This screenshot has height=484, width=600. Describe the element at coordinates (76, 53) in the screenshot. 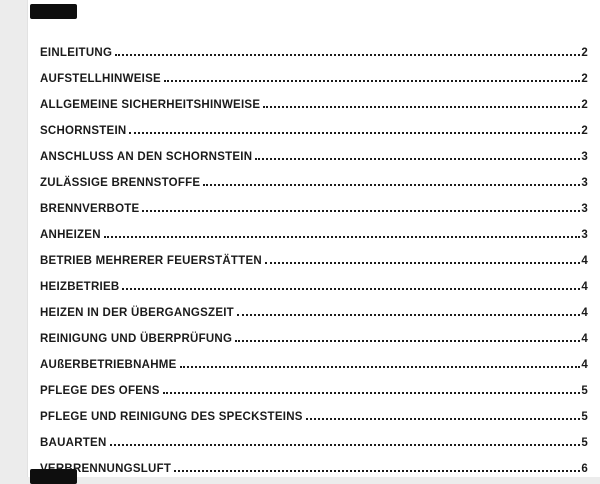

I see `toc-entry-label: EINLEITUNG` at that location.